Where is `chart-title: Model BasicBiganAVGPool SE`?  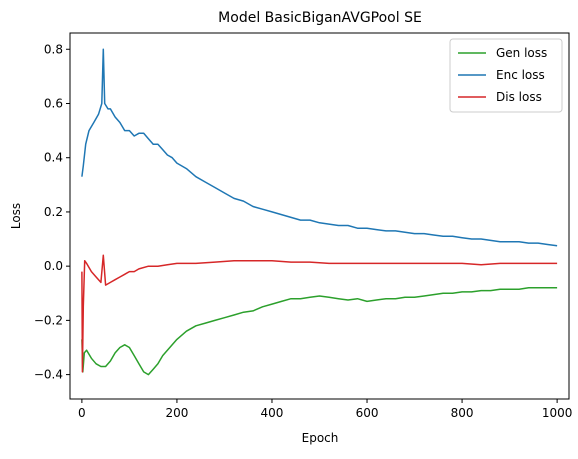 chart-title: Model BasicBiganAVGPool SE is located at coordinates (320, 18).